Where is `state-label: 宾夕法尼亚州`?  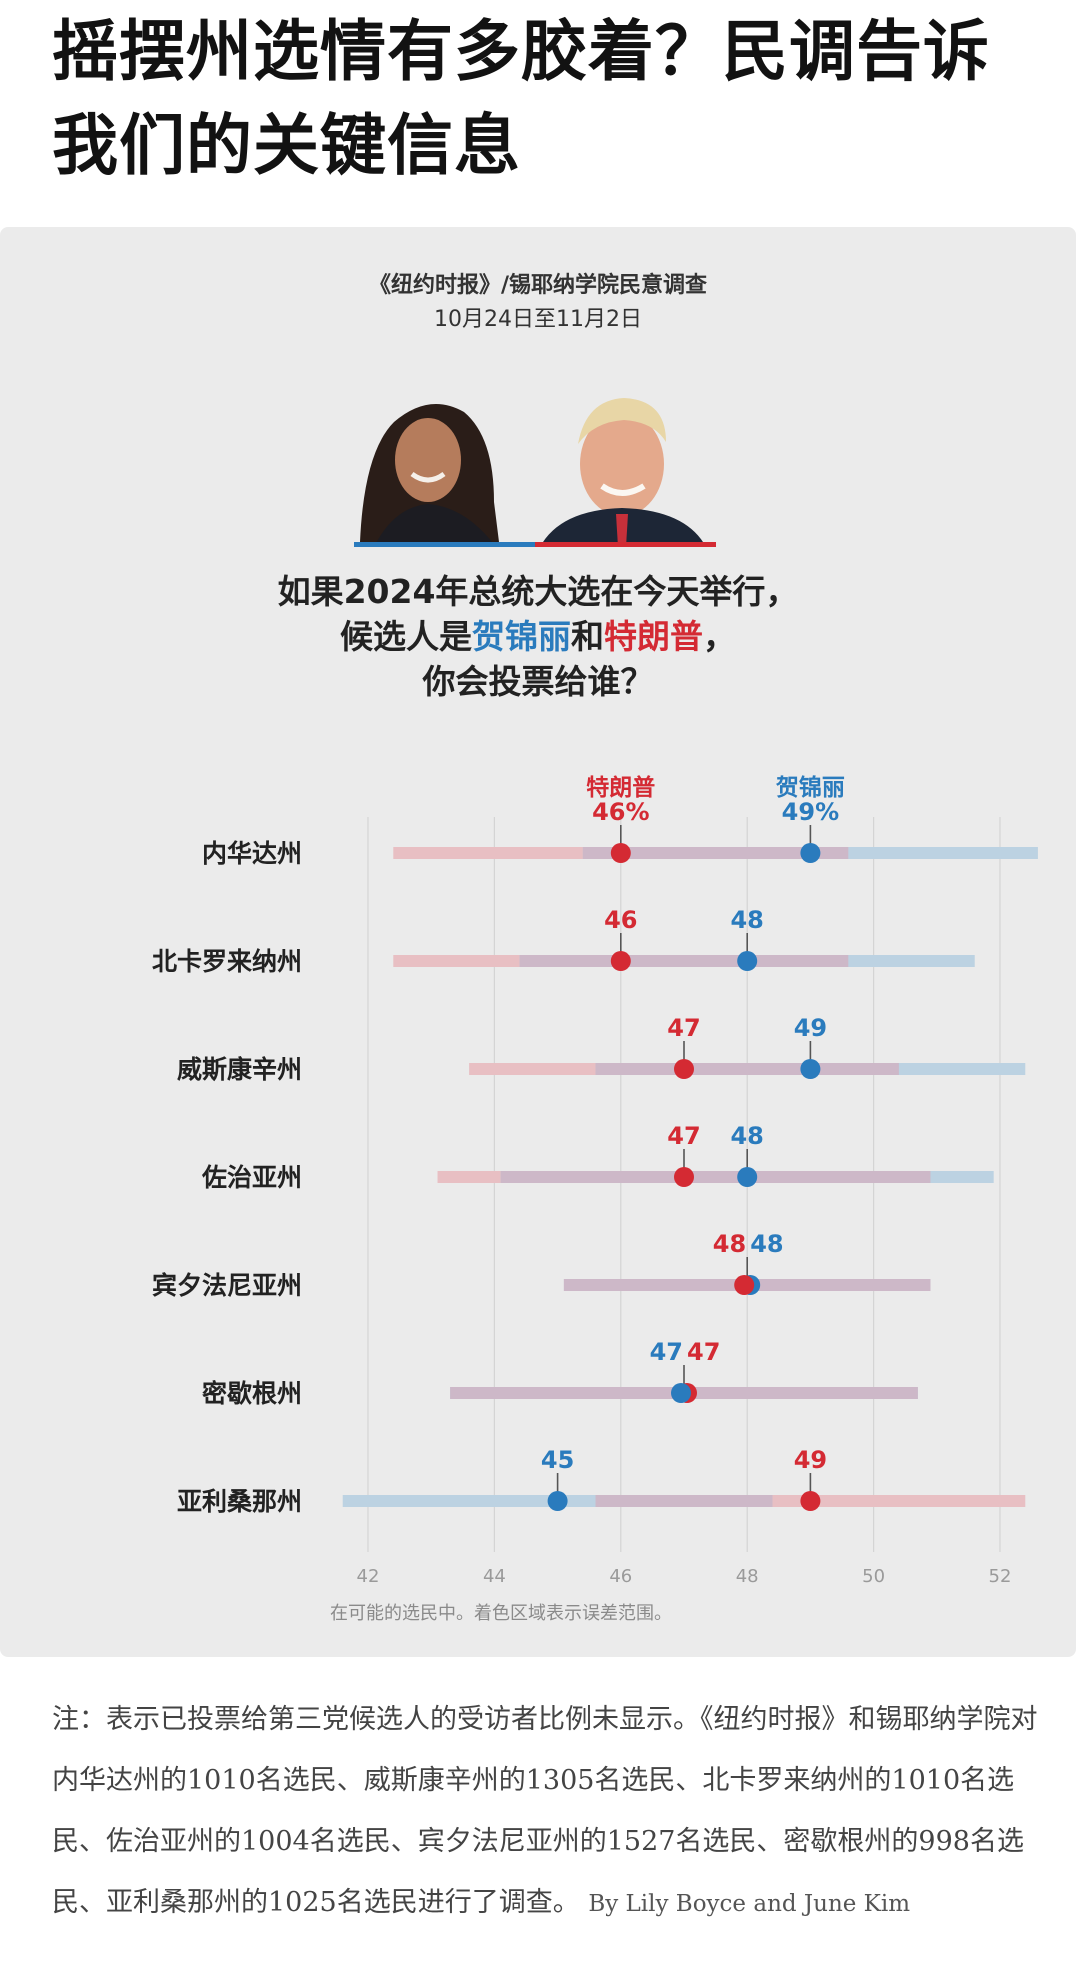 state-label: 宾夕法尼亚州 is located at coordinates (227, 1285).